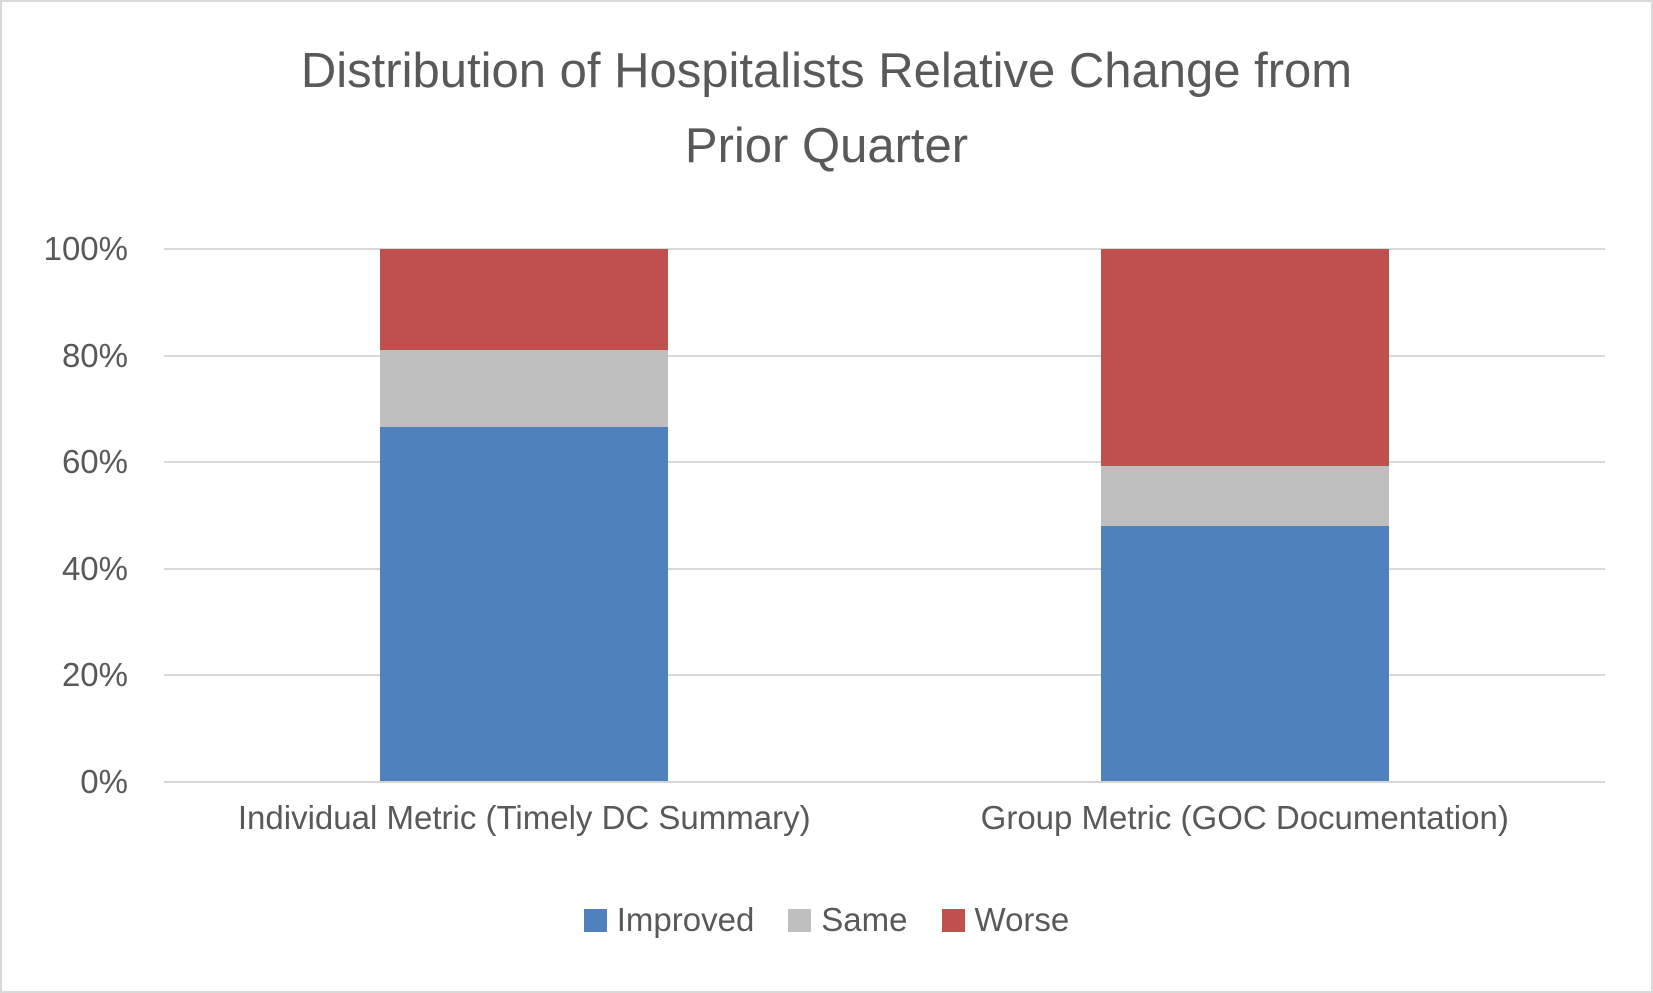 The height and width of the screenshot is (993, 1653). What do you see at coordinates (85, 248) in the screenshot?
I see `y-tick-label-100: 100%` at bounding box center [85, 248].